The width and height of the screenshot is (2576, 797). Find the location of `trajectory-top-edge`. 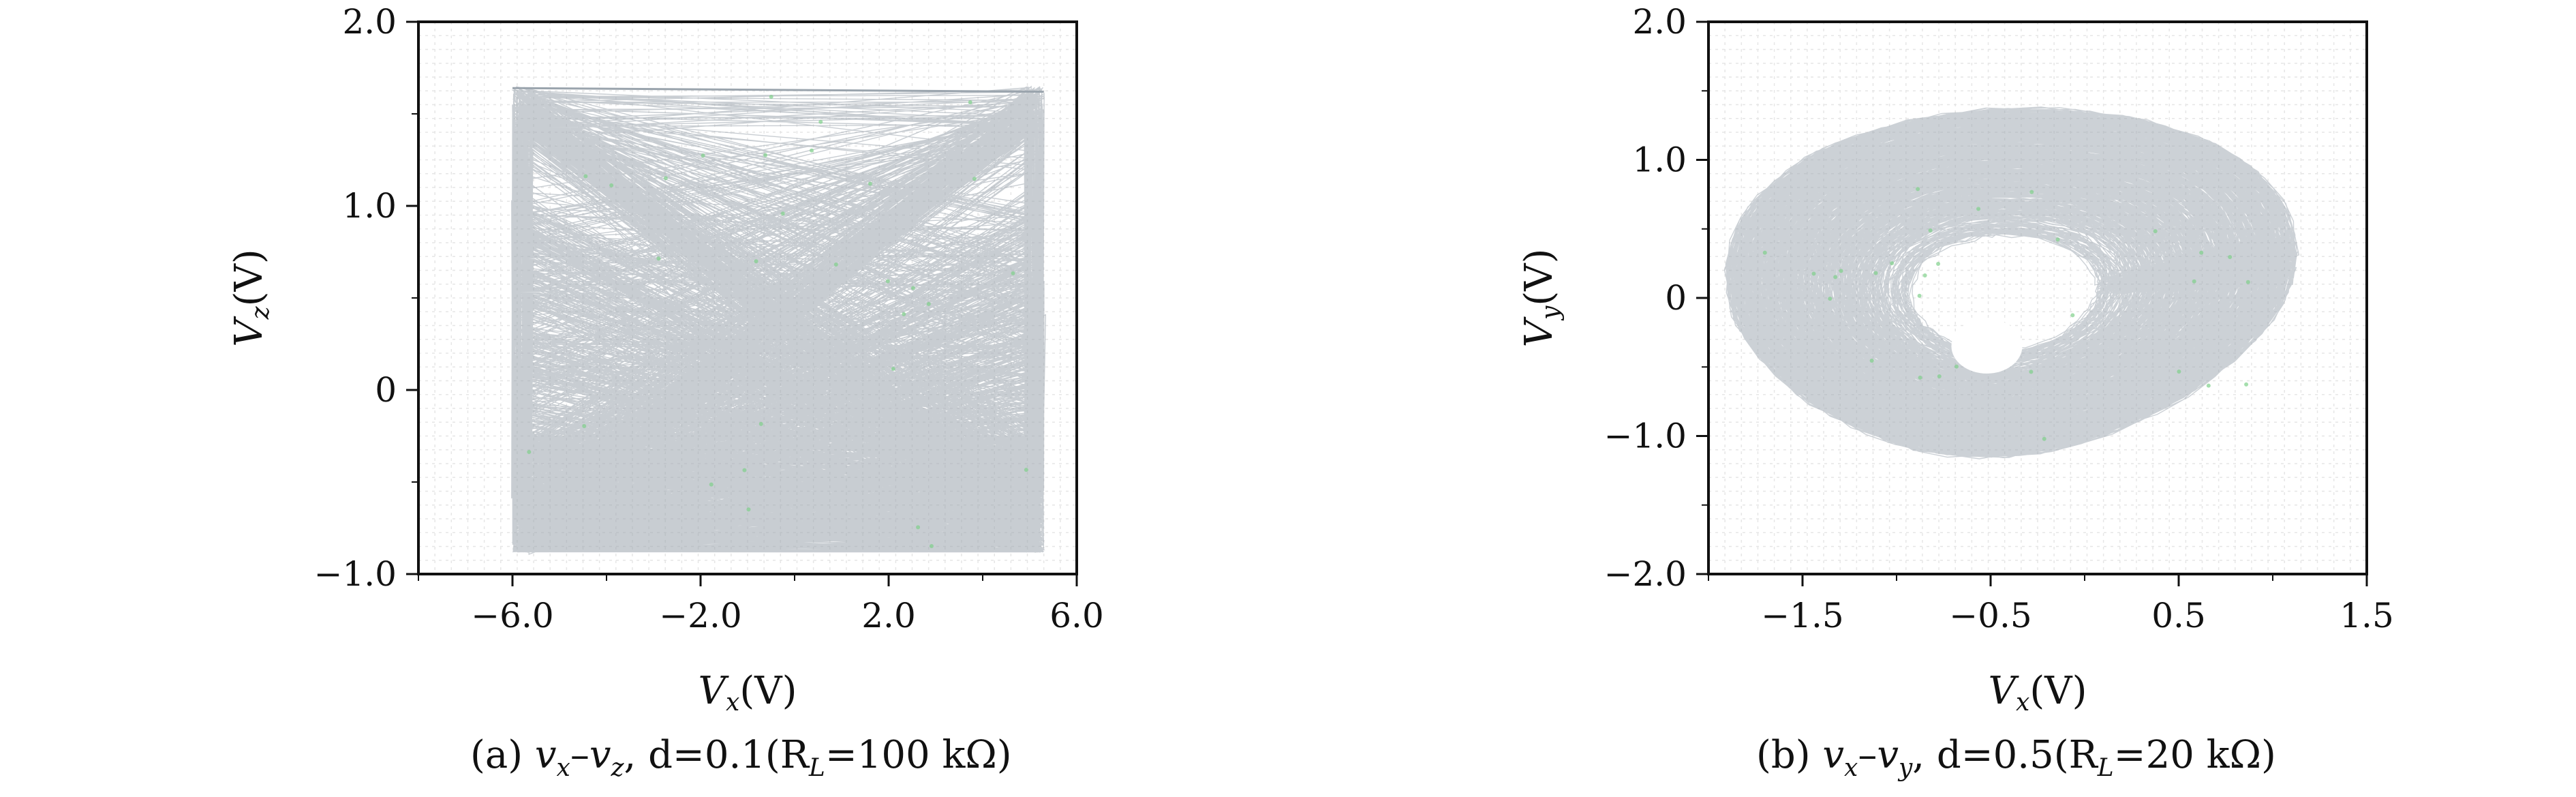

trajectory-top-edge is located at coordinates (778, 90).